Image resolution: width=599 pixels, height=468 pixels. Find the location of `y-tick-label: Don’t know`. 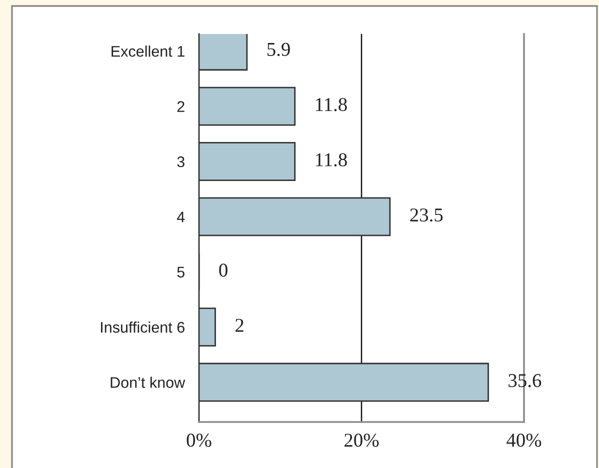

y-tick-label: Don’t know is located at coordinates (148, 382).